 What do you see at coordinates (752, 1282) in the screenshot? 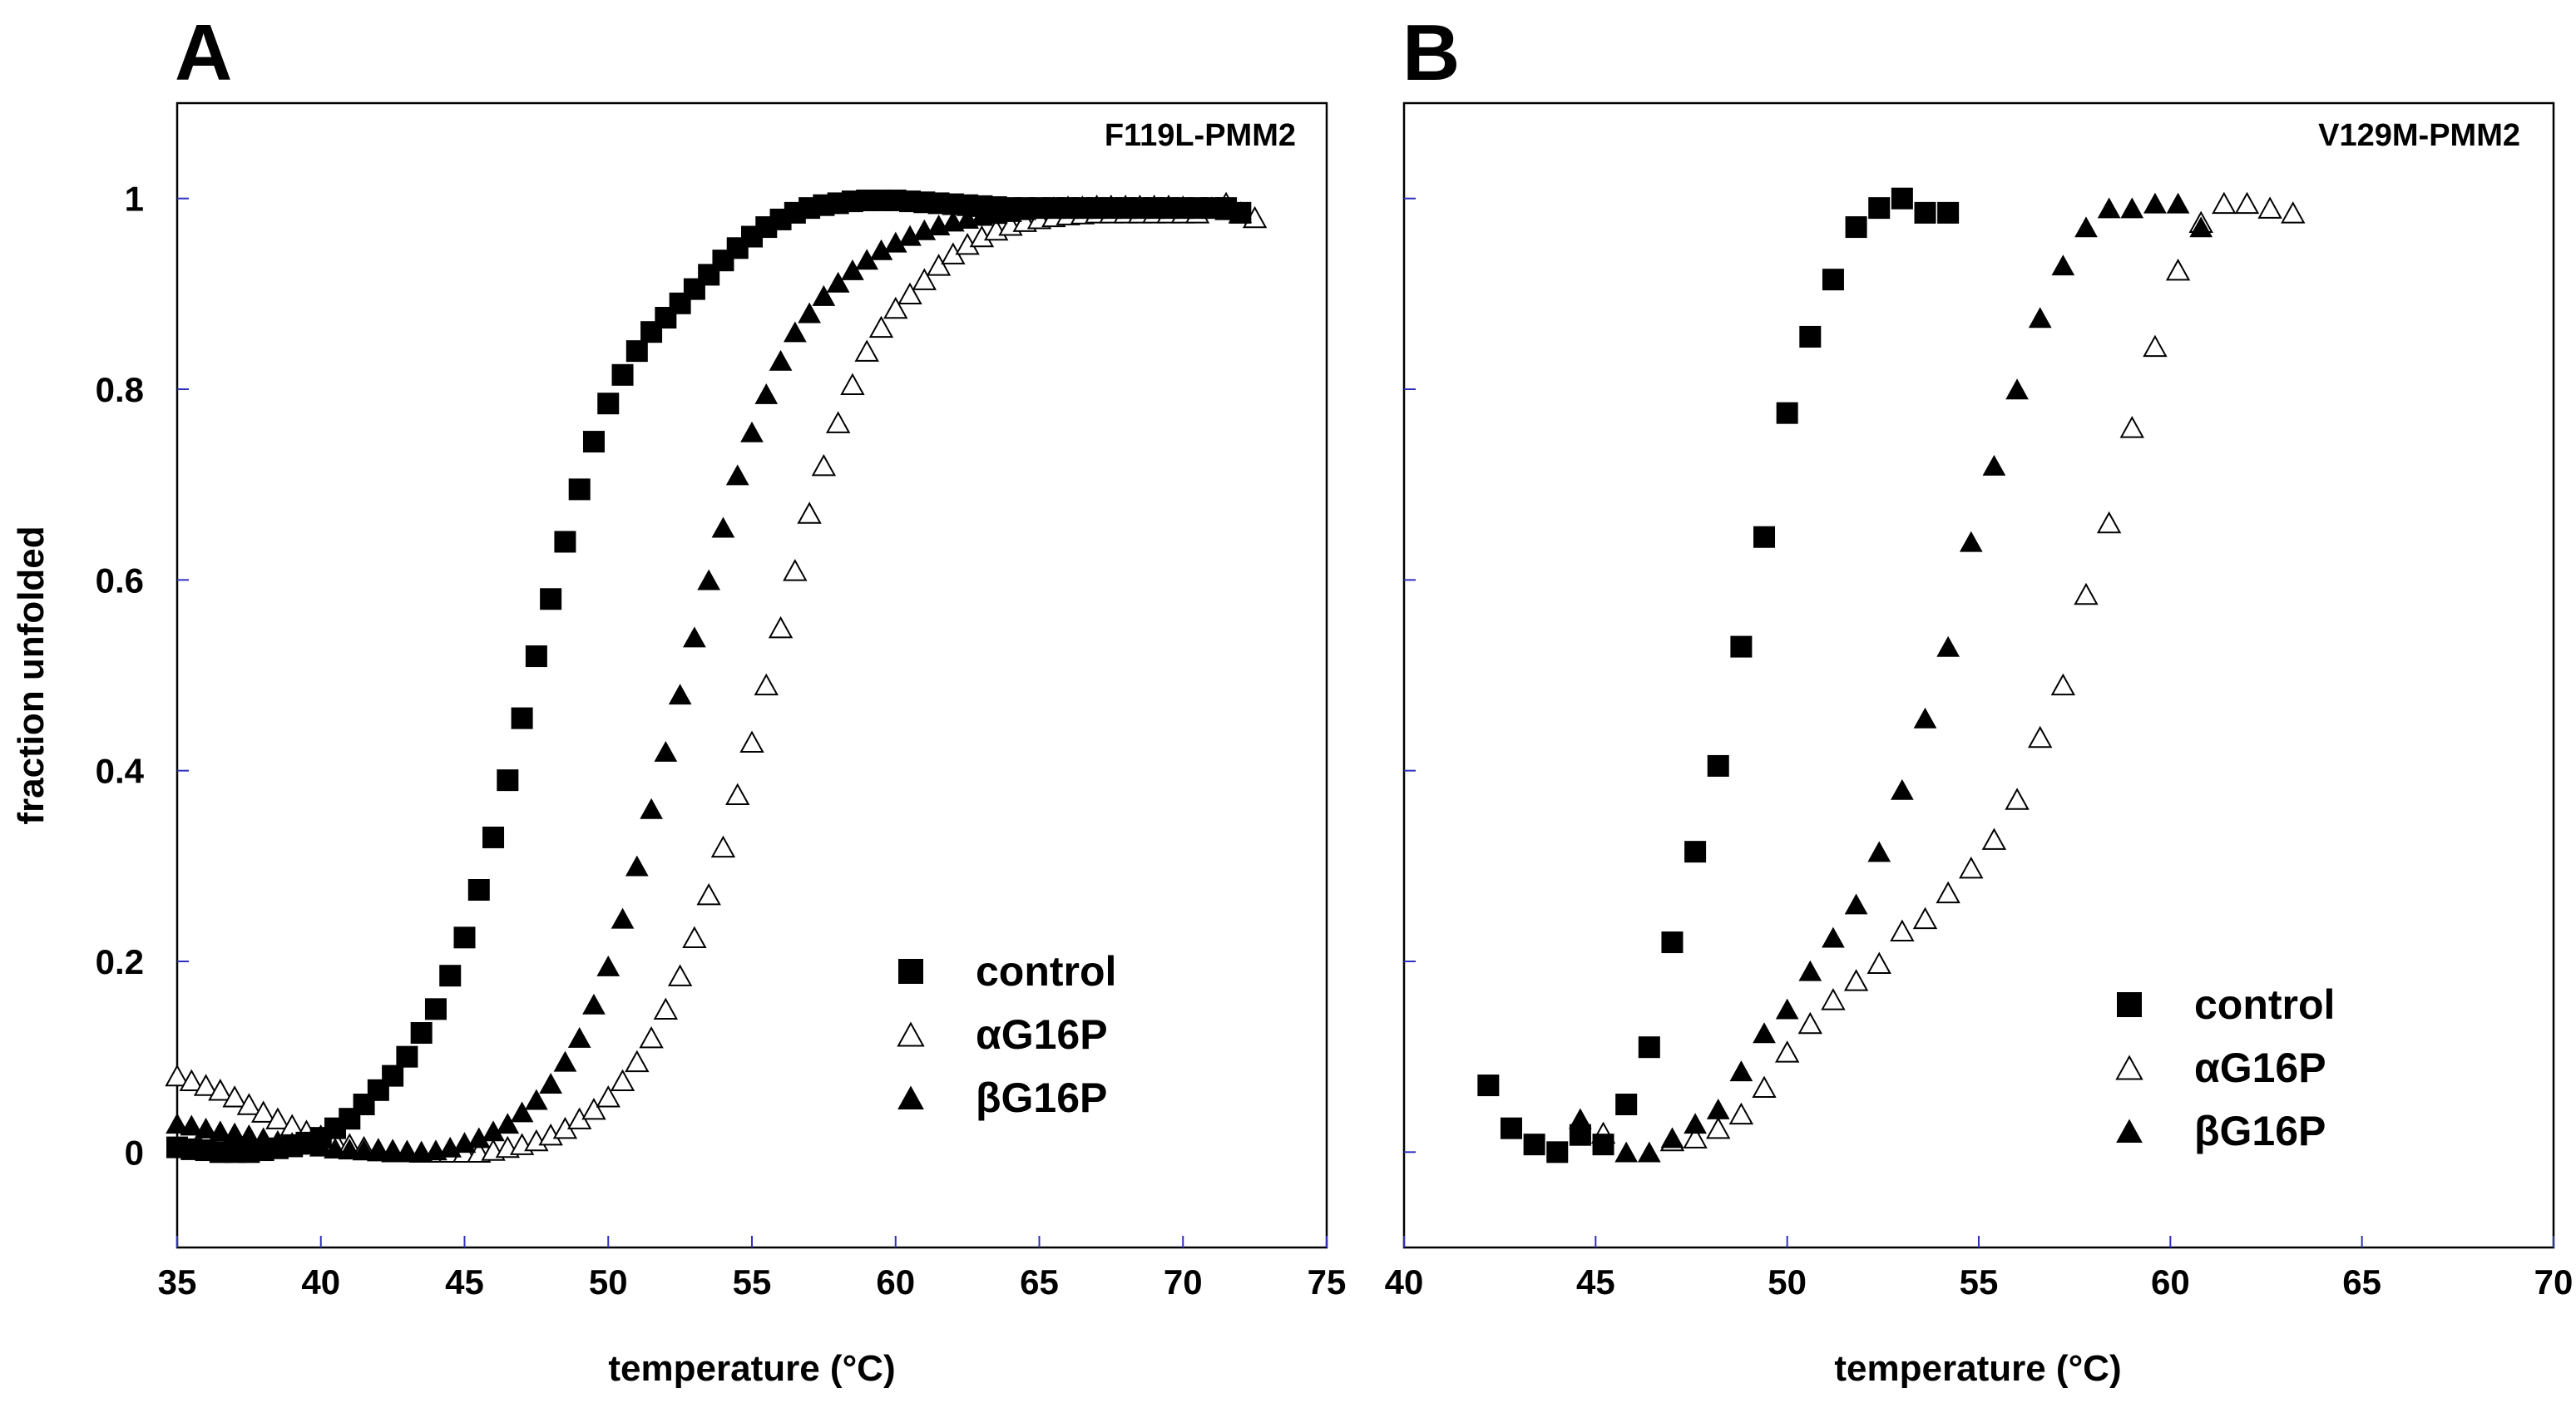
I see `x-tick-label: 55` at bounding box center [752, 1282].